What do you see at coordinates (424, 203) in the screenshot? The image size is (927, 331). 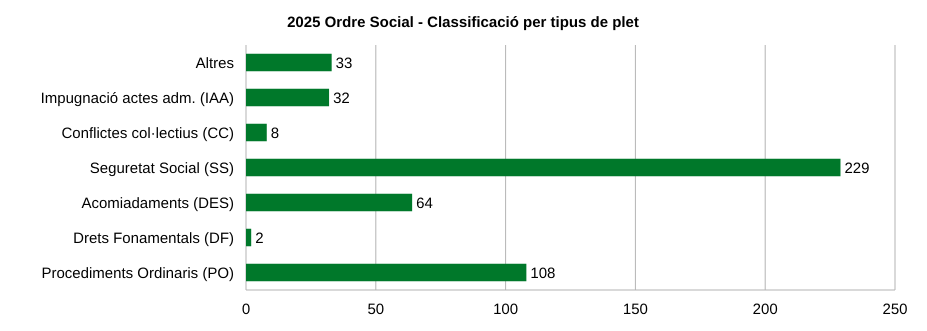 I see `data-label: 64` at bounding box center [424, 203].